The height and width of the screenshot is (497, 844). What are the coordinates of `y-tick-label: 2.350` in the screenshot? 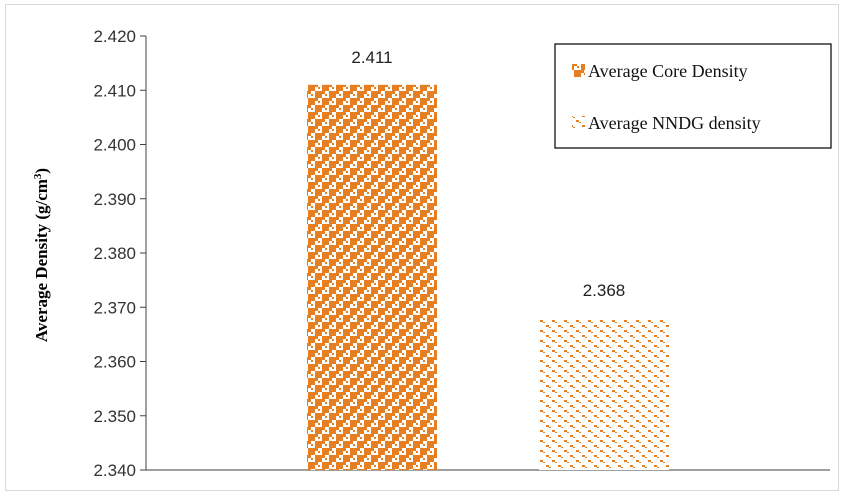 It's located at (114, 416).